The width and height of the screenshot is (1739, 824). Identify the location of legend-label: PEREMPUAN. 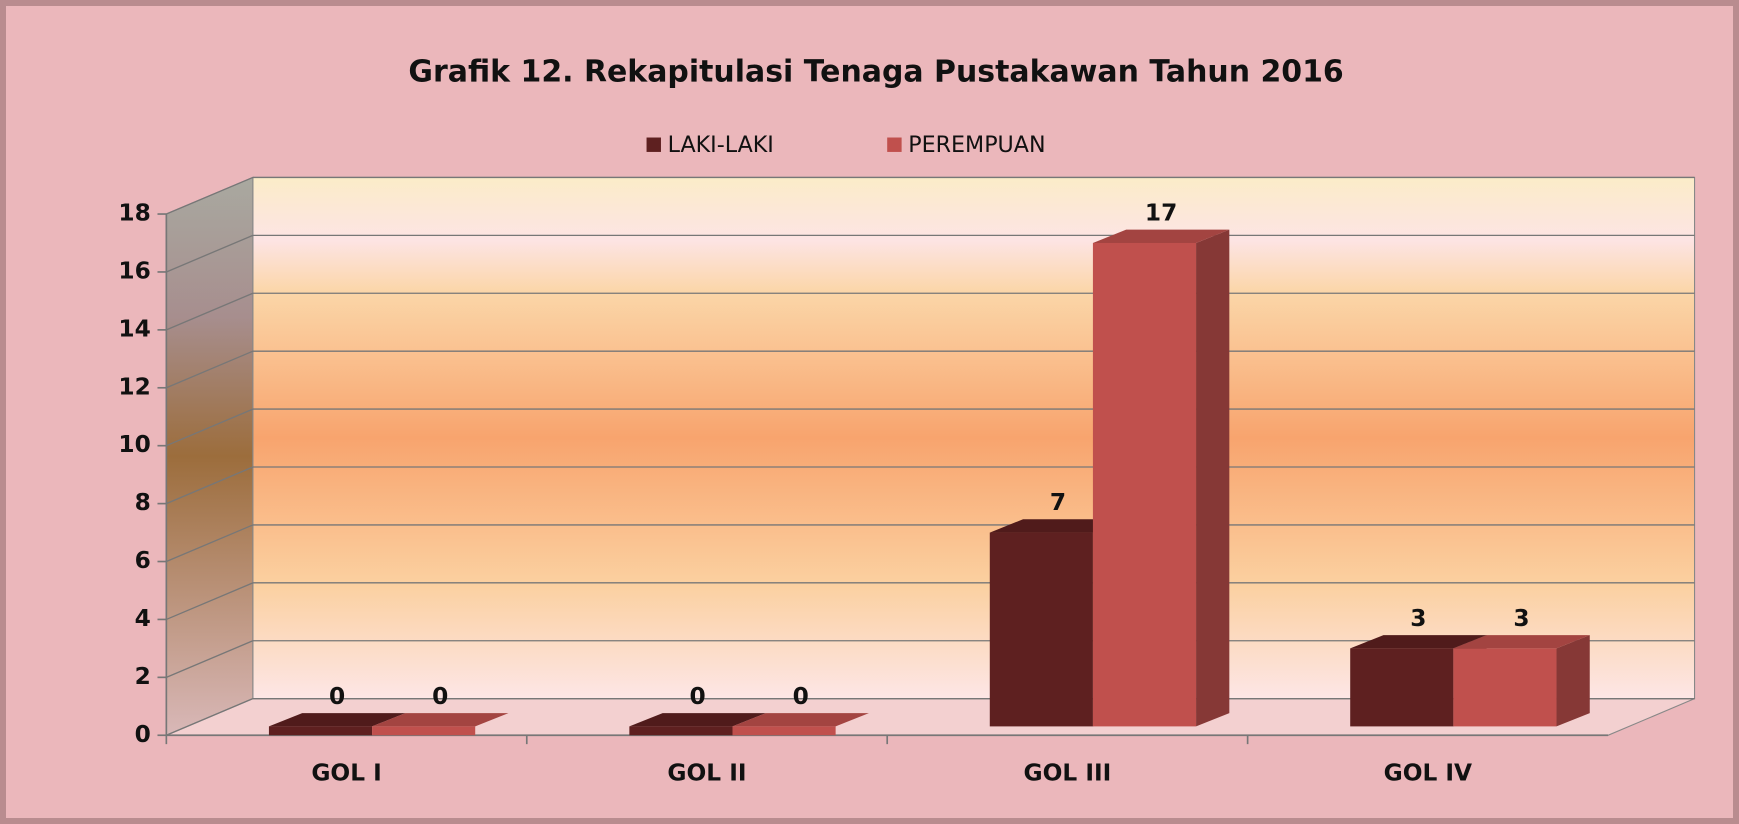
(976, 145).